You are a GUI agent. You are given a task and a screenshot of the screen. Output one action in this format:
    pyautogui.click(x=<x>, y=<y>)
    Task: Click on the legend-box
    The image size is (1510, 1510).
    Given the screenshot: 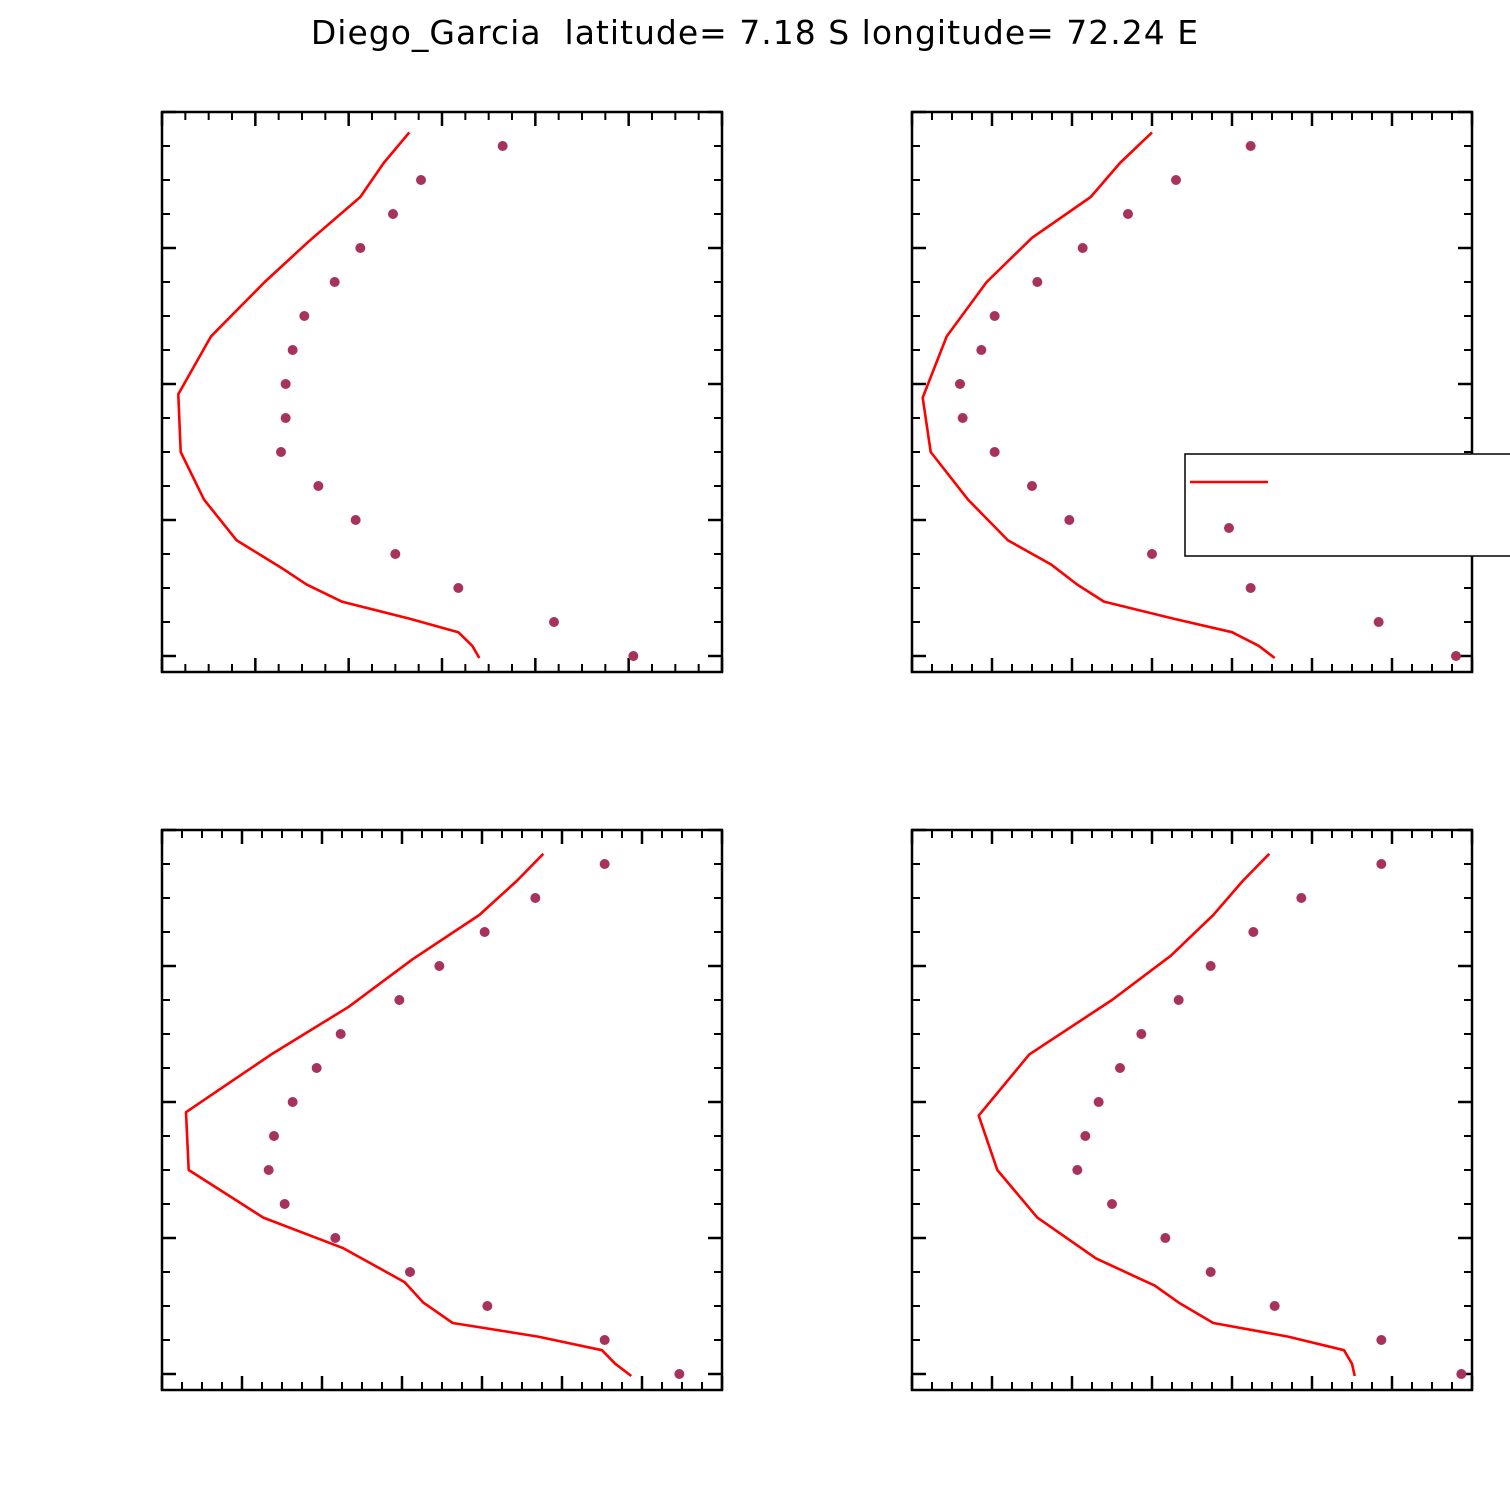 What is the action you would take?
    pyautogui.click(x=1347, y=505)
    